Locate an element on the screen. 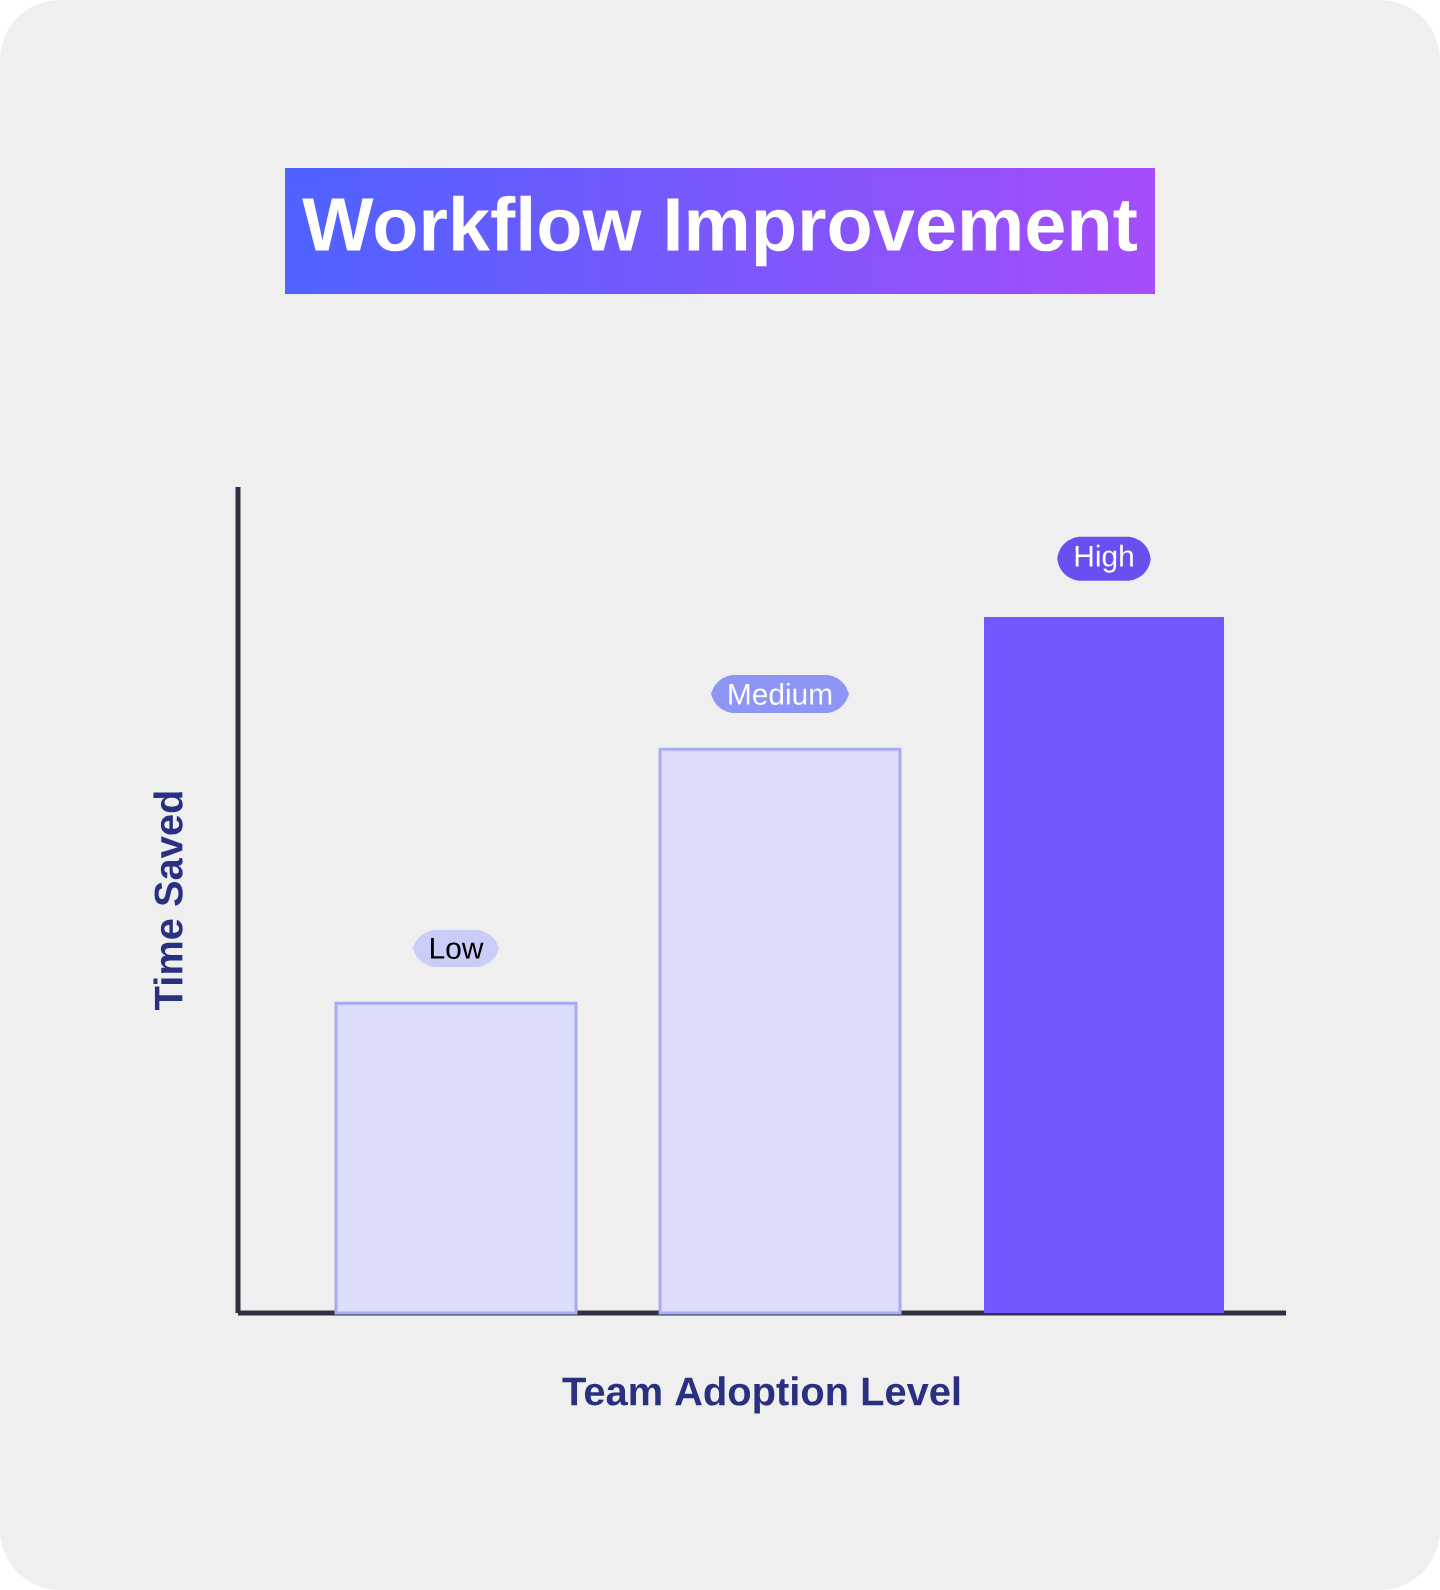 The image size is (1440, 1590). y-axis-title: Time Saved is located at coordinates (168, 901).